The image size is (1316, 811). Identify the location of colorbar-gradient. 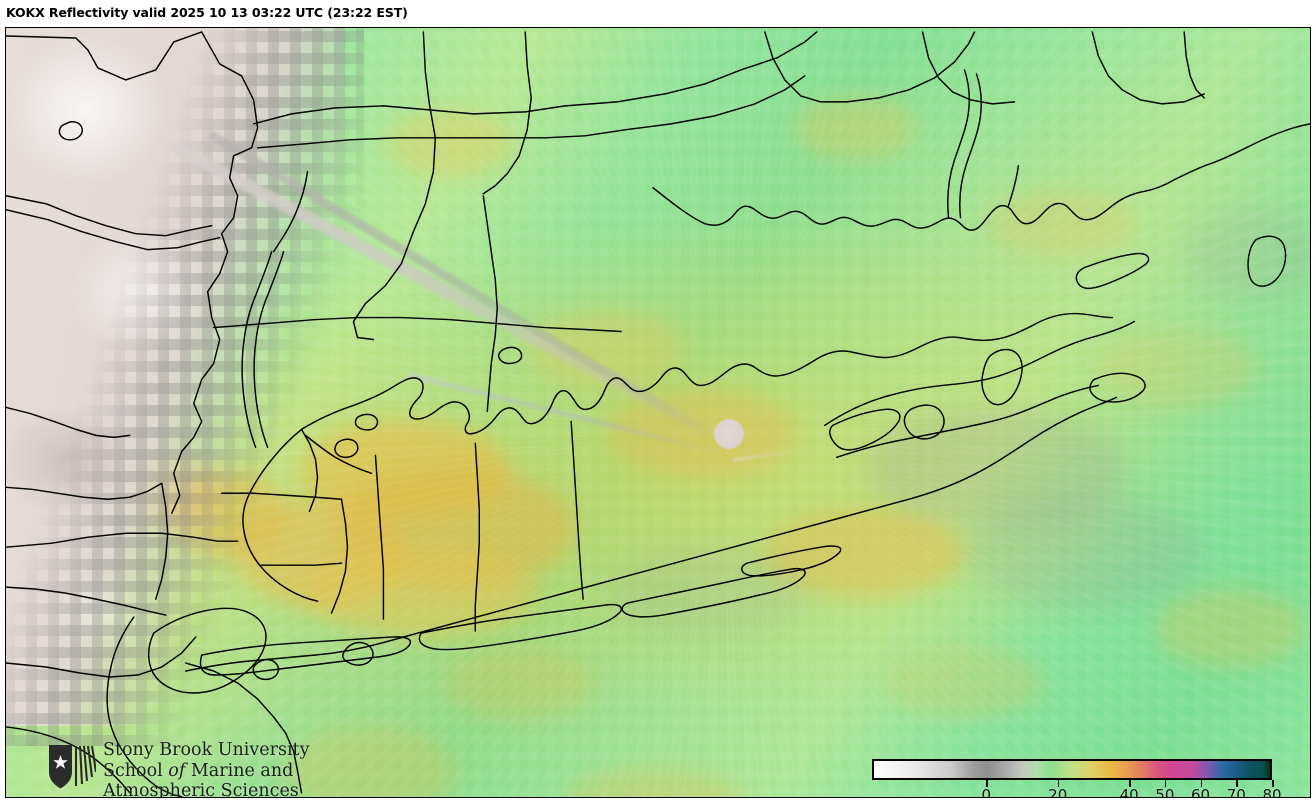
(1072, 769).